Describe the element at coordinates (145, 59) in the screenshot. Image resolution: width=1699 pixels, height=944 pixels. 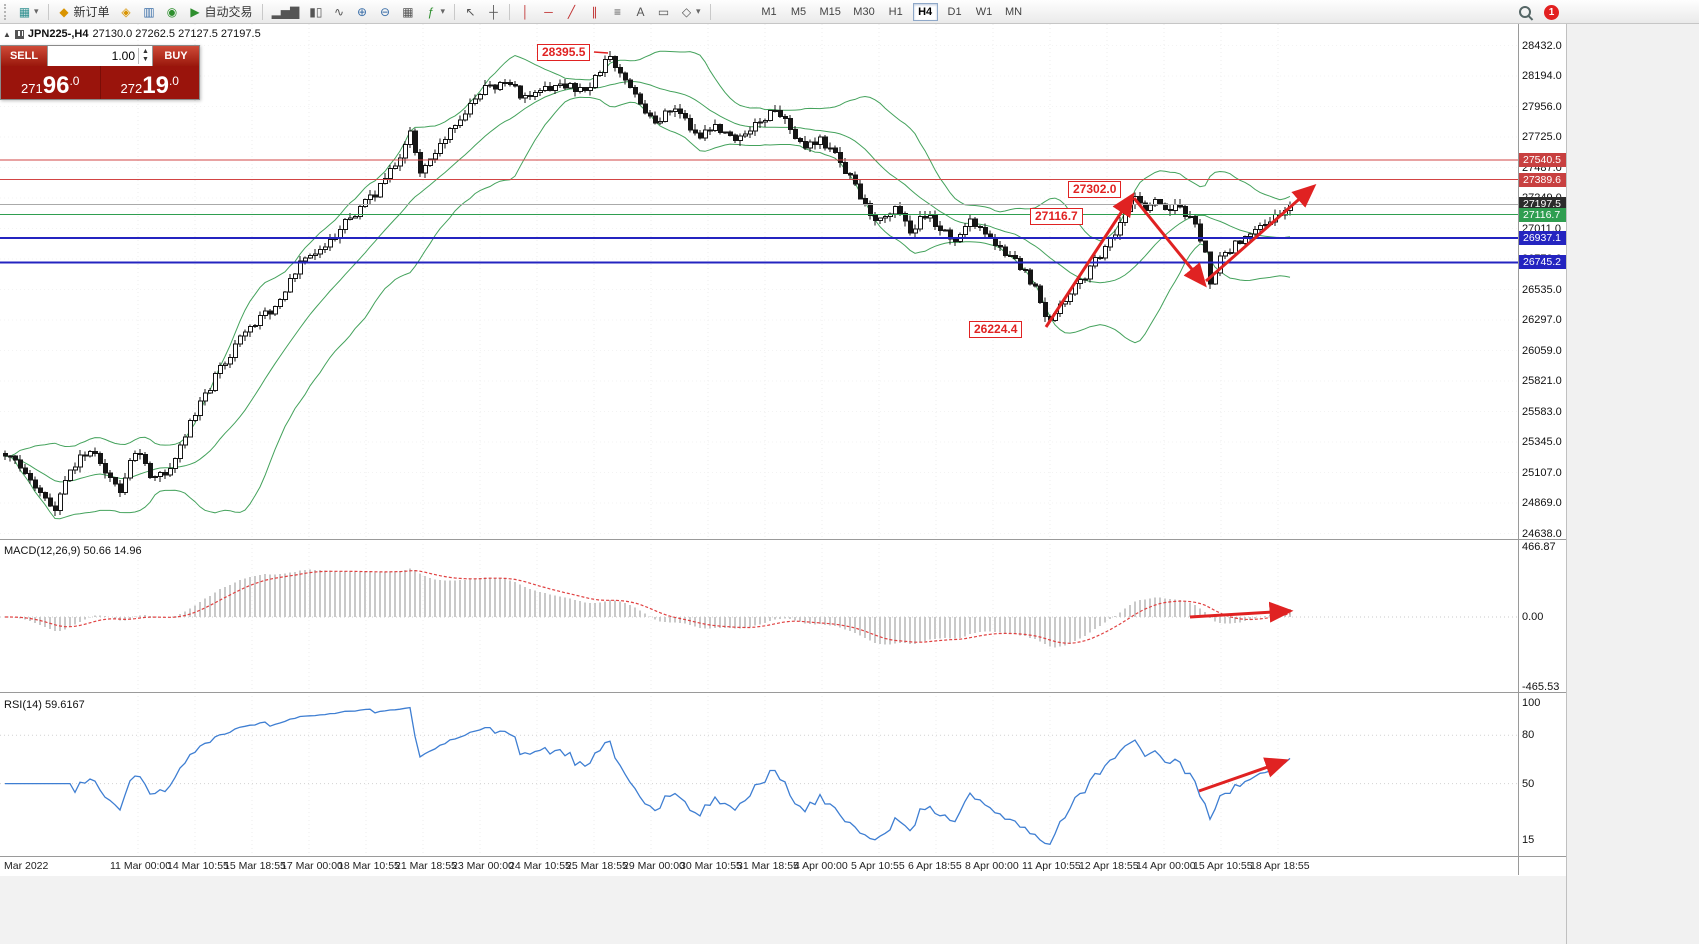
I see `volume-down-icon: ▼` at that location.